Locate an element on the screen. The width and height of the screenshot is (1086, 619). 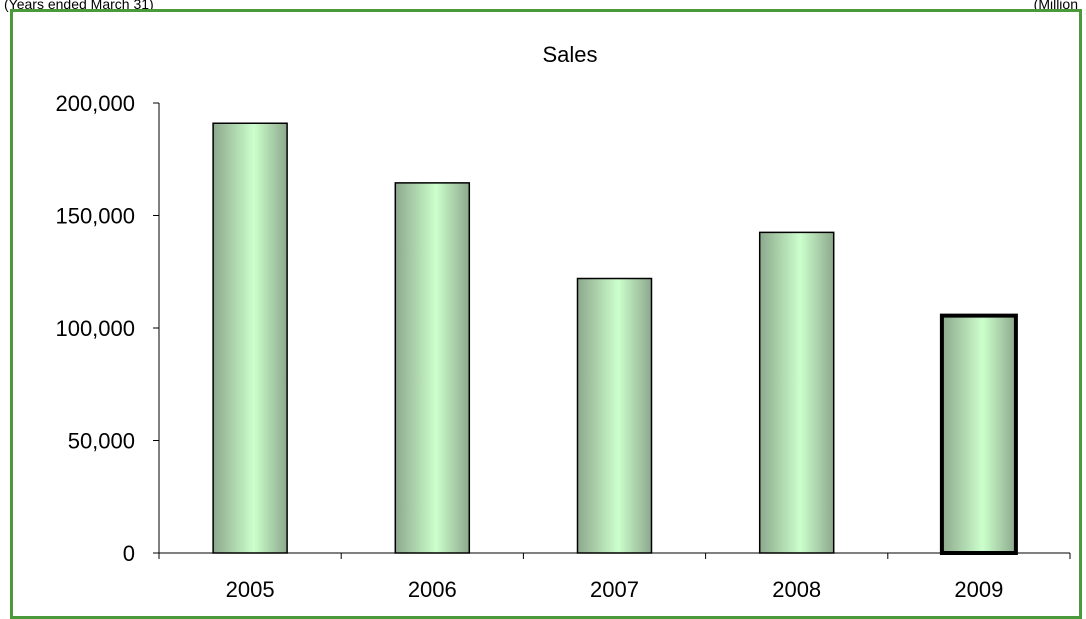
bar-2006 is located at coordinates (432, 368).